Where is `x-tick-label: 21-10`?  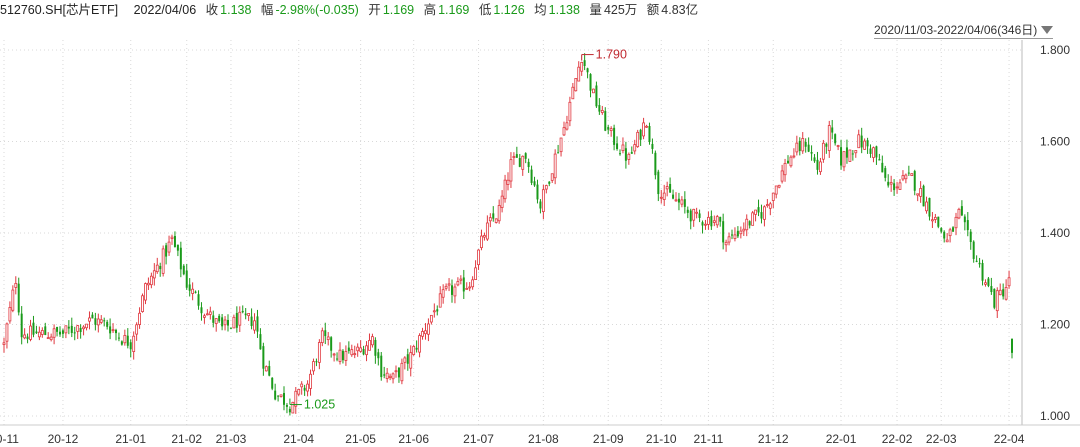 x-tick-label: 21-10 is located at coordinates (661, 439).